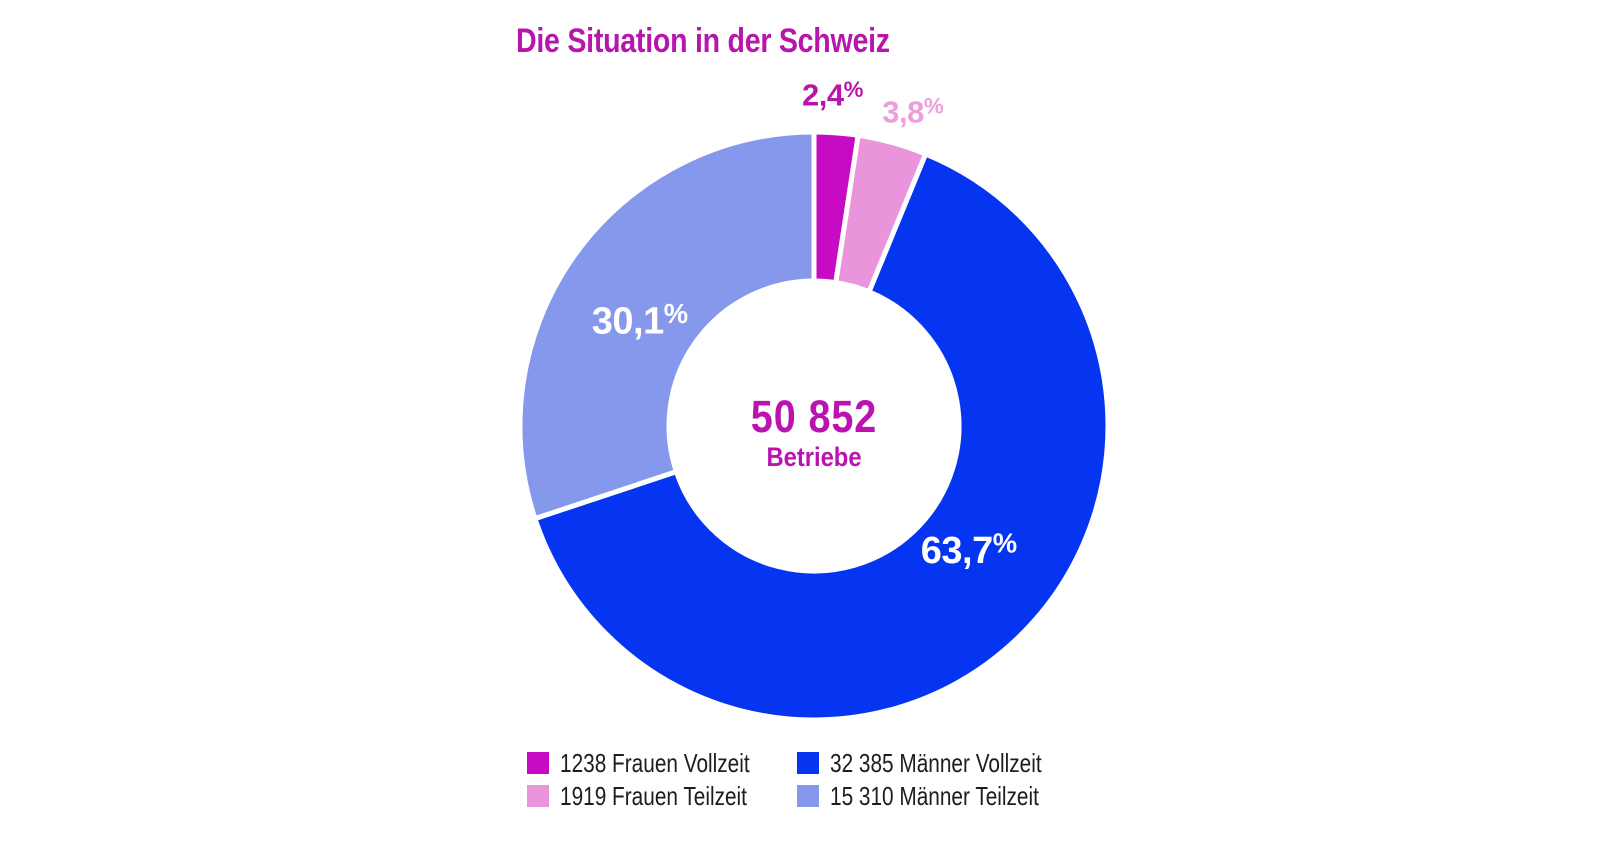 This screenshot has width=1600, height=854. What do you see at coordinates (808, 796) in the screenshot?
I see `legend-swatch-maenner-teilzeit` at bounding box center [808, 796].